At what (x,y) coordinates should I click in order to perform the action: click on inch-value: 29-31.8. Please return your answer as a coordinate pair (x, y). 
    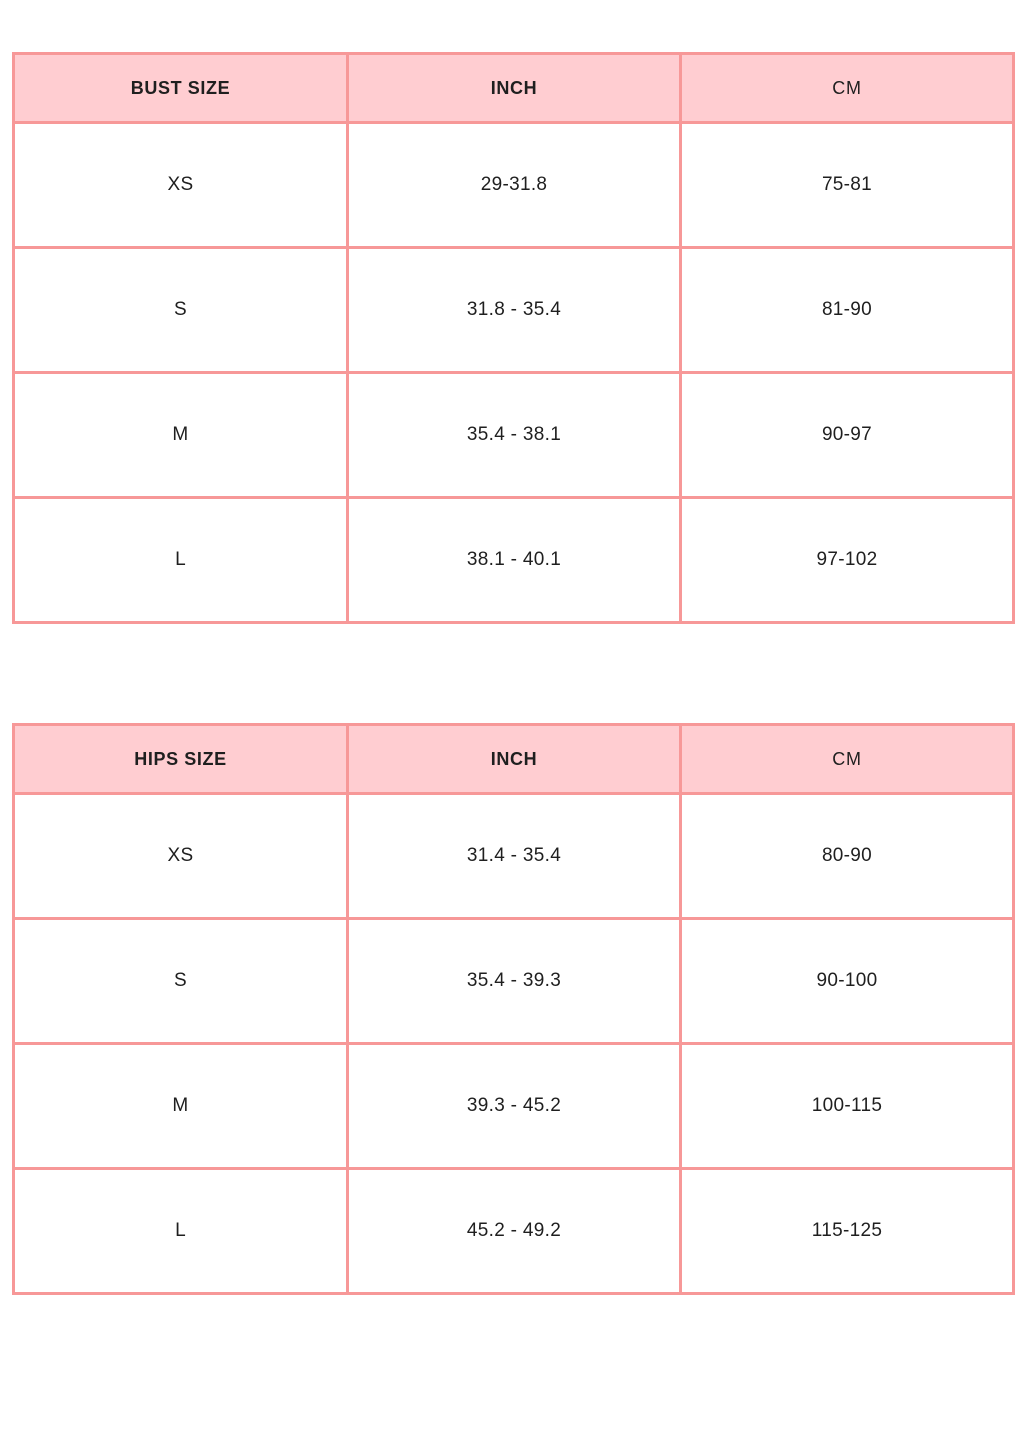
    Looking at the image, I should click on (514, 185).